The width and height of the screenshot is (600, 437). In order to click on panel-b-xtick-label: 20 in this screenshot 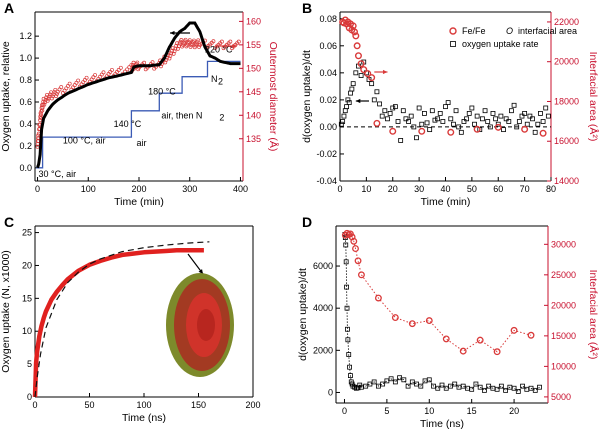, I will do `click(393, 189)`.